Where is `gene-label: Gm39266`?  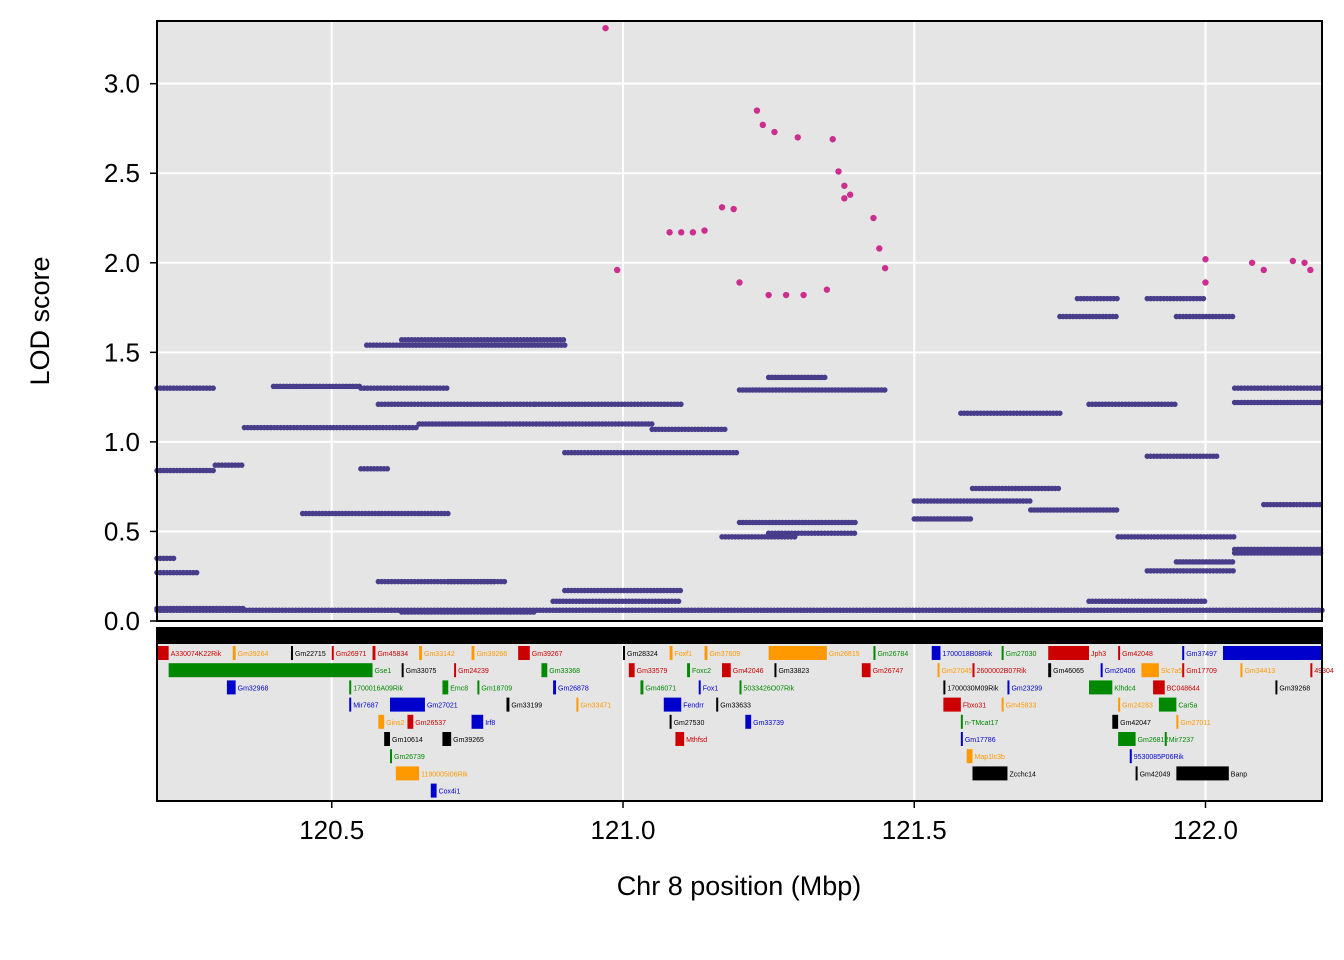
gene-label: Gm39266 is located at coordinates (491, 654).